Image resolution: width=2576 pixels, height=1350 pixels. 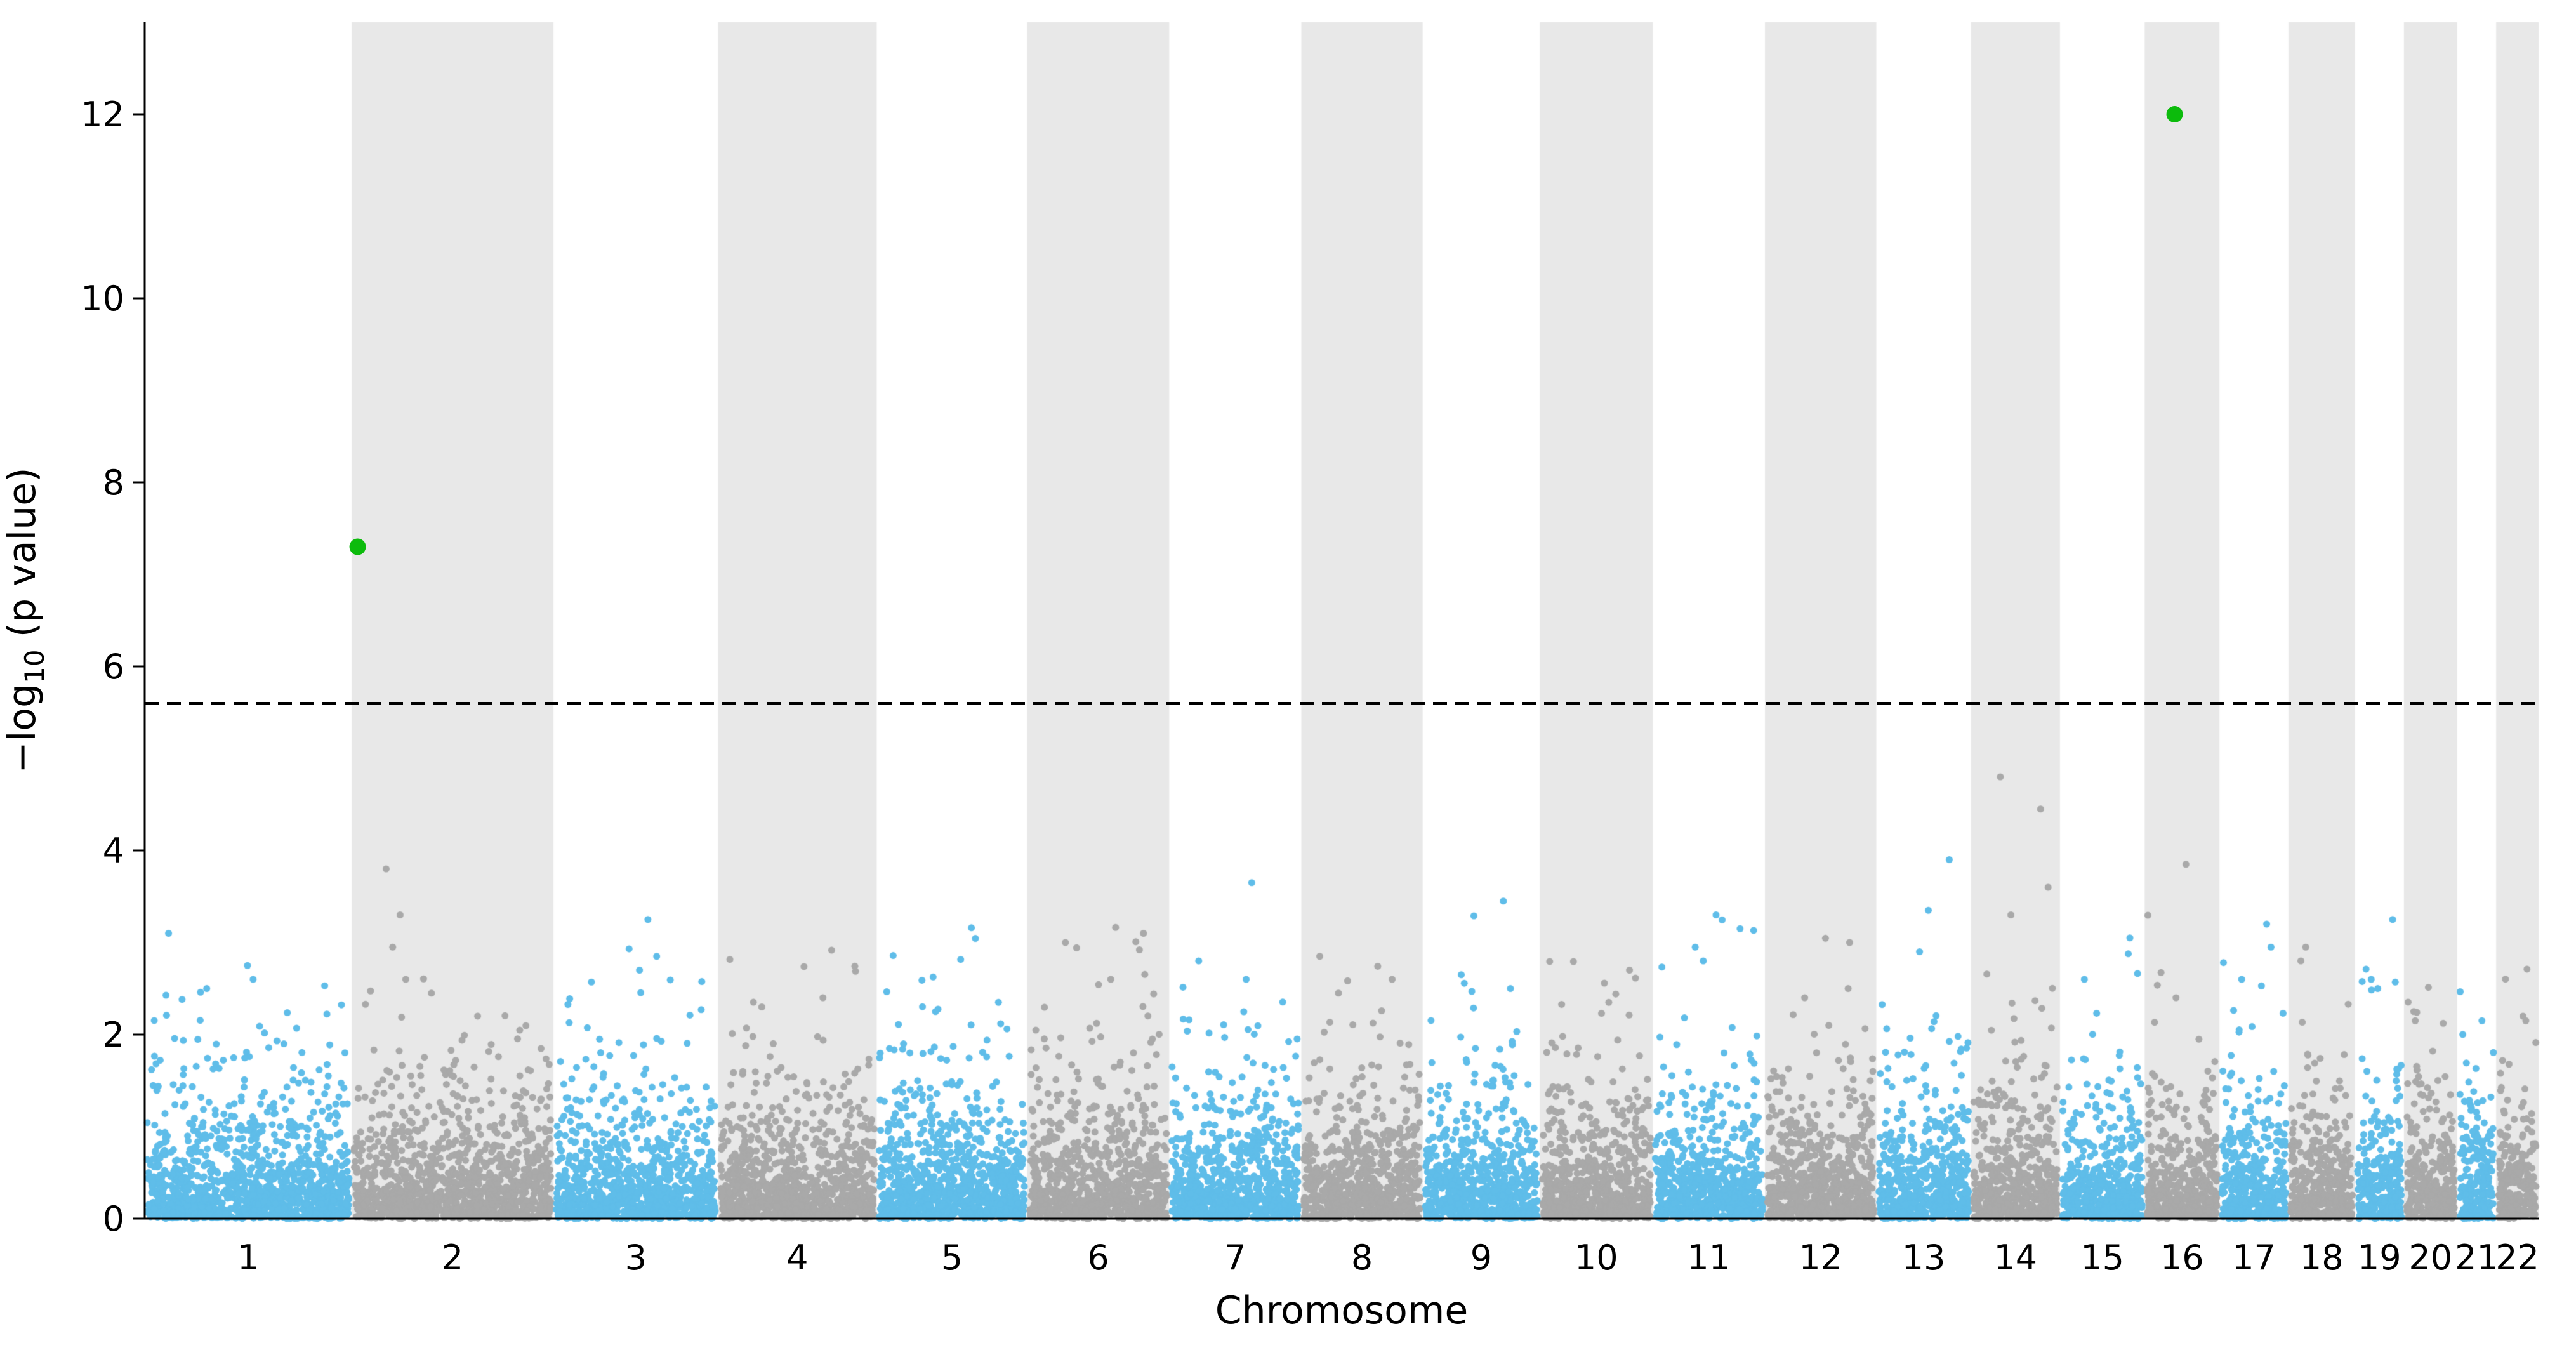 I want to click on x-tick-label-chr4: 4, so click(x=797, y=1258).